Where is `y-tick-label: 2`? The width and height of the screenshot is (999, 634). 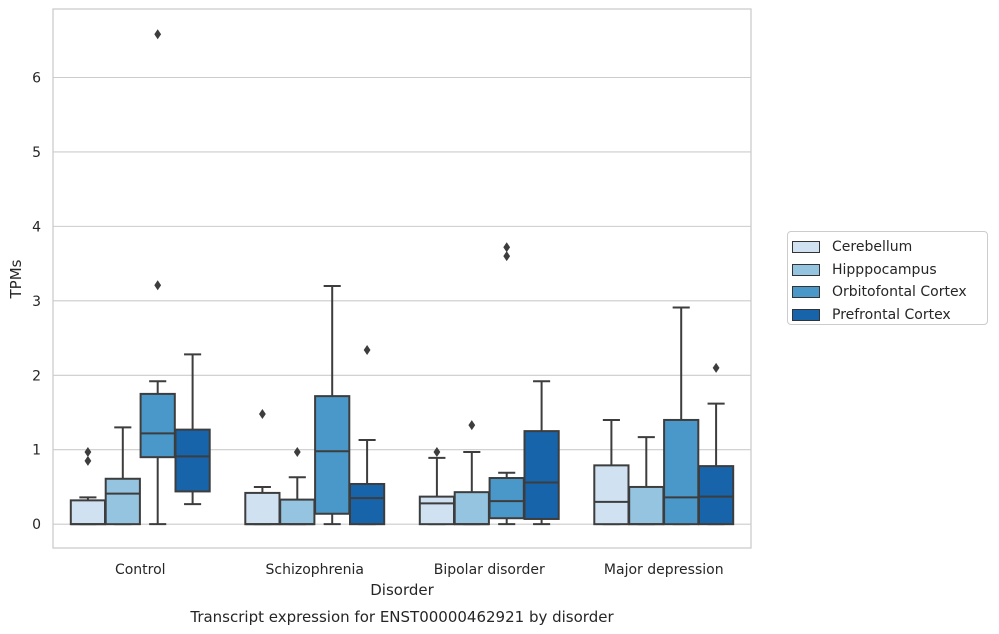 y-tick-label: 2 is located at coordinates (36, 376).